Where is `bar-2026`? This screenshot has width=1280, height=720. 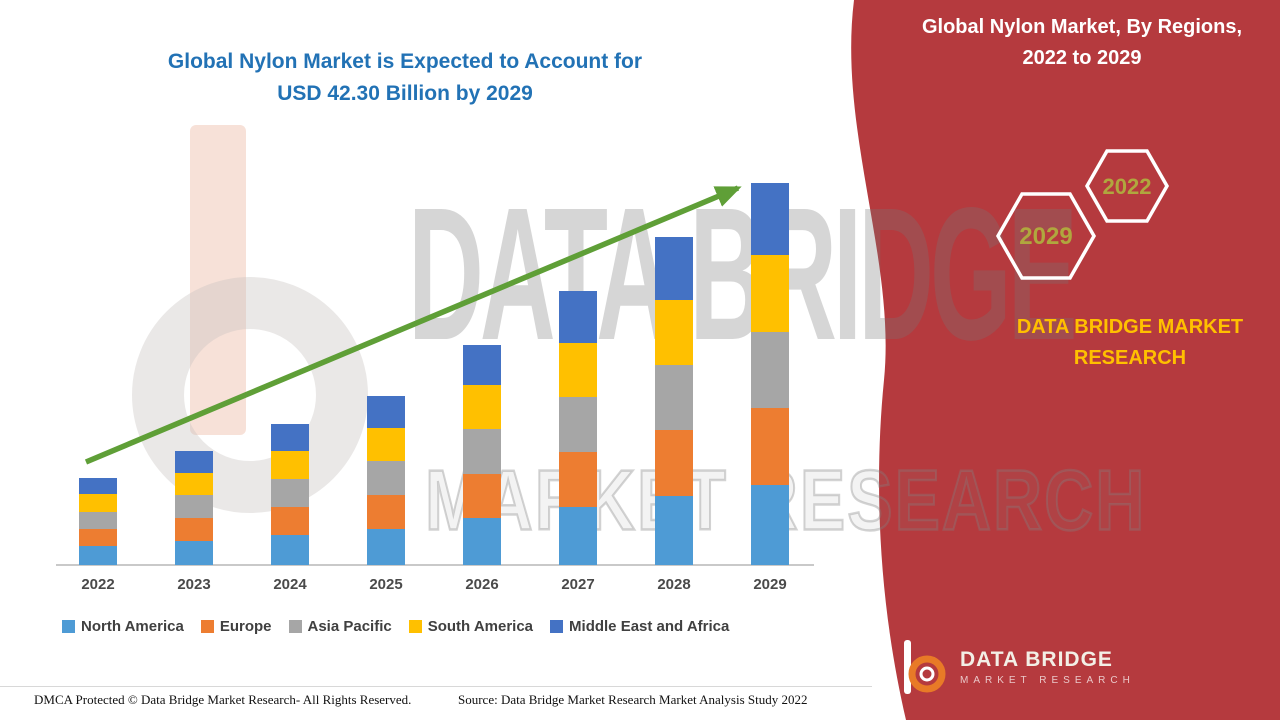 bar-2026 is located at coordinates (482, 454).